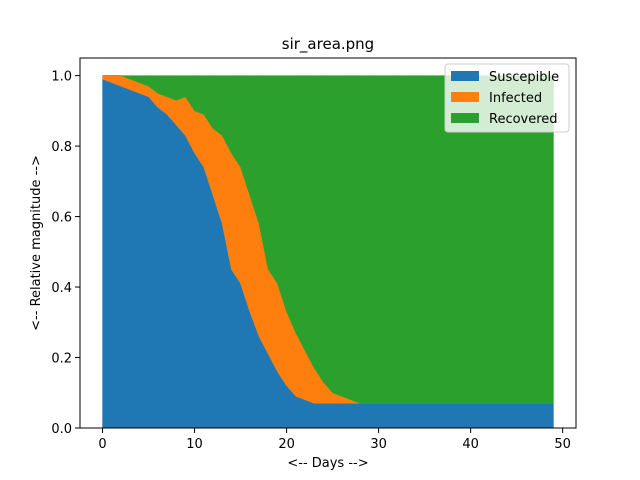 The image size is (640, 480). What do you see at coordinates (465, 97) in the screenshot?
I see `legend-swatch-infected` at bounding box center [465, 97].